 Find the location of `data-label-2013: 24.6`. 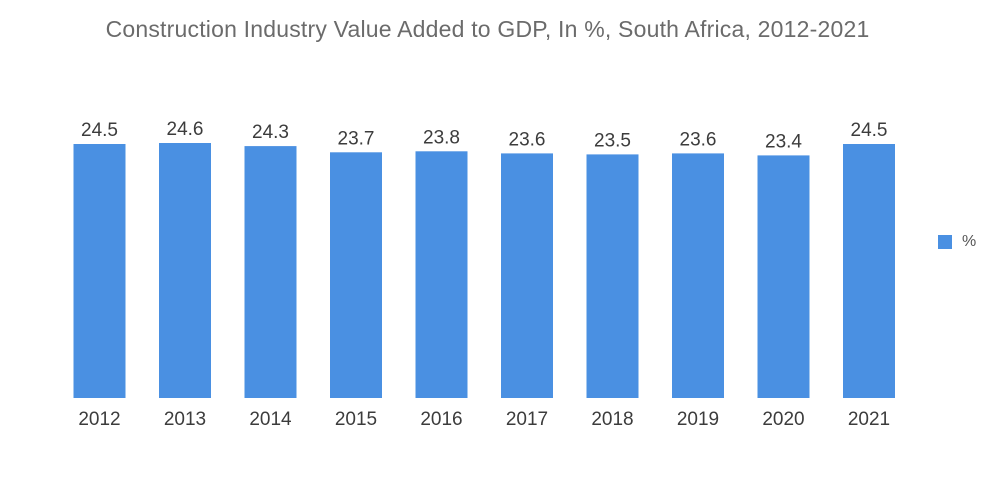

data-label-2013: 24.6 is located at coordinates (185, 129).